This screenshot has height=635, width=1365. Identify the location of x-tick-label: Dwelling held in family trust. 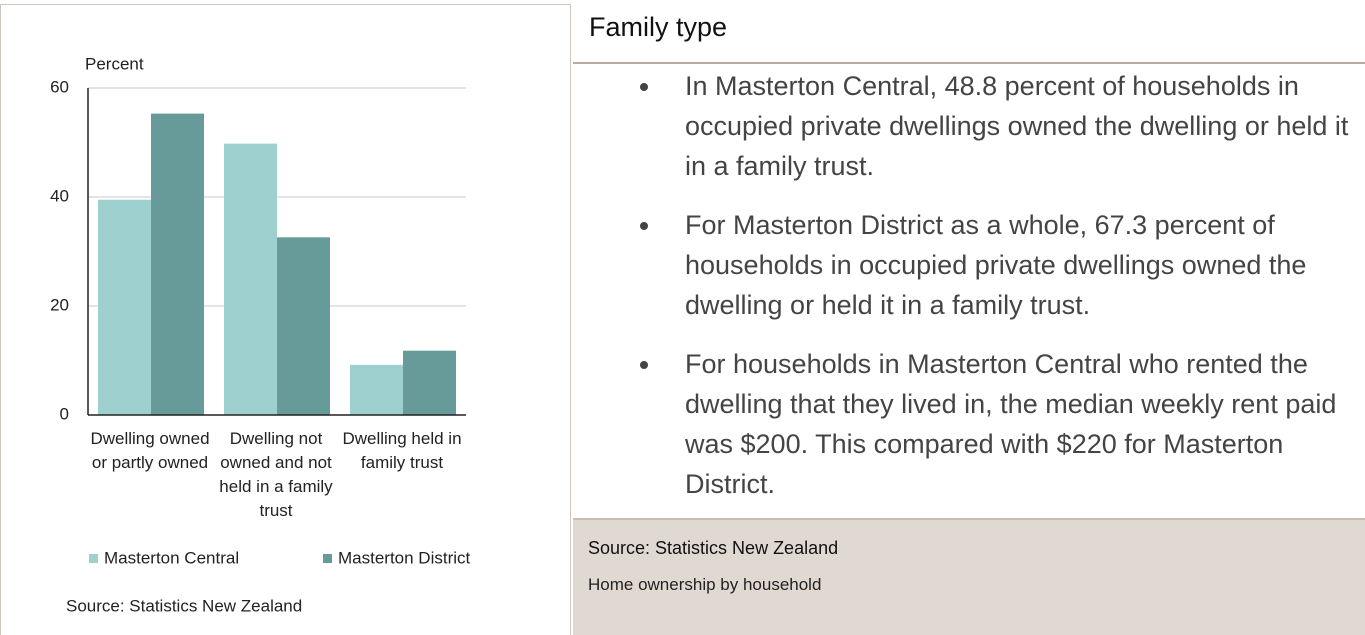
(402, 450).